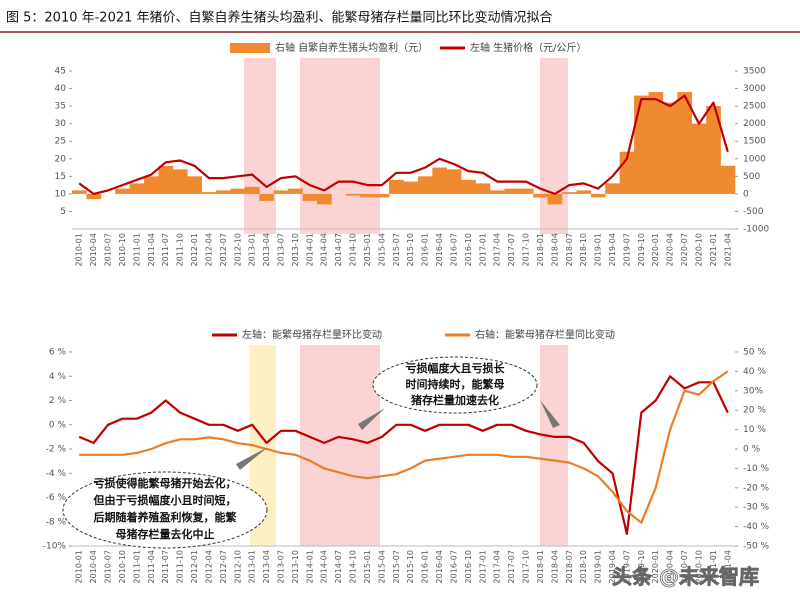  Describe the element at coordinates (756, 230) in the screenshot. I see `y2-tick-label: -1000` at that location.